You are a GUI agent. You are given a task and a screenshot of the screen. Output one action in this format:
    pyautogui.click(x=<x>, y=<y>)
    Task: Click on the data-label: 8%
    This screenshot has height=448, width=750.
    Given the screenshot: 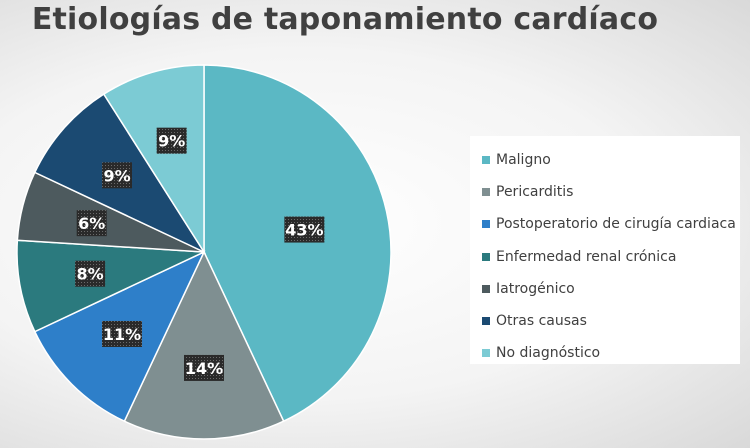 What is the action you would take?
    pyautogui.click(x=90, y=274)
    